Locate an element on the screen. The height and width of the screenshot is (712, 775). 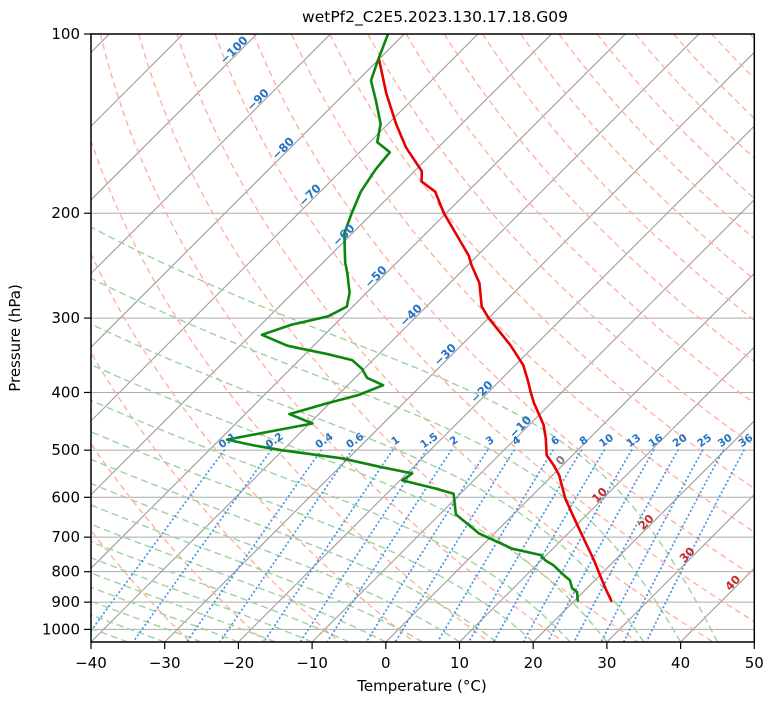
isotherm-label: 30 is located at coordinates (686, 554).